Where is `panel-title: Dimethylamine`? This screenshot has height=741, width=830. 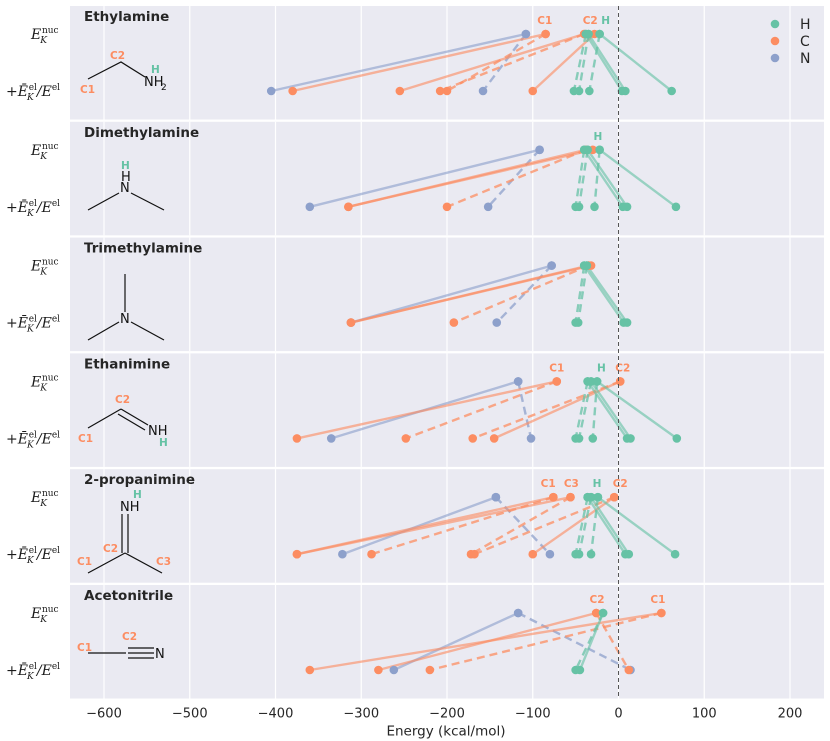 panel-title: Dimethylamine is located at coordinates (141, 133).